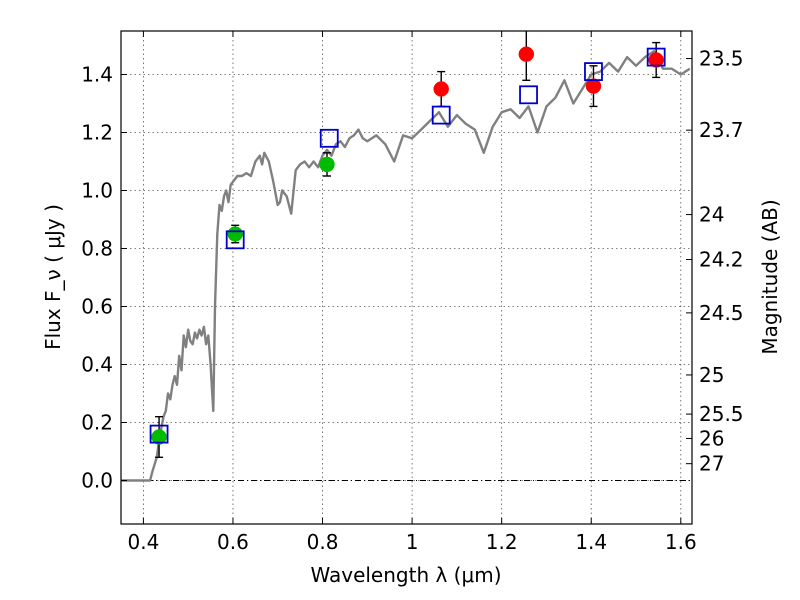 This screenshot has height=600, width=800. Describe the element at coordinates (97, 75) in the screenshot. I see `y-tick-label: 1.4` at that location.